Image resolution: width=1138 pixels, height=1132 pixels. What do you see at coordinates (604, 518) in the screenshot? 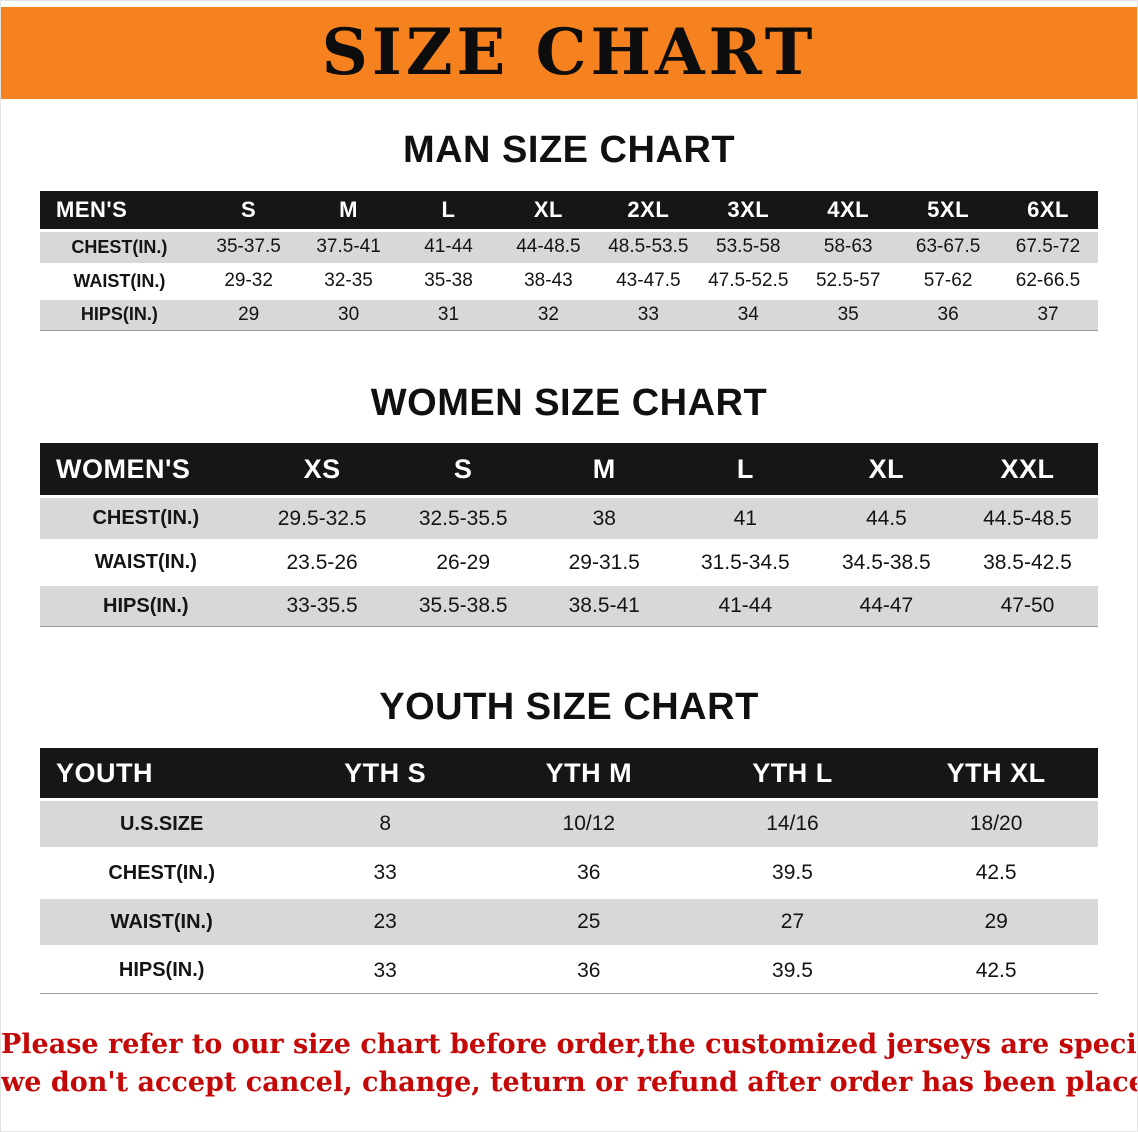
I see `size-value-cell: 38` at bounding box center [604, 518].